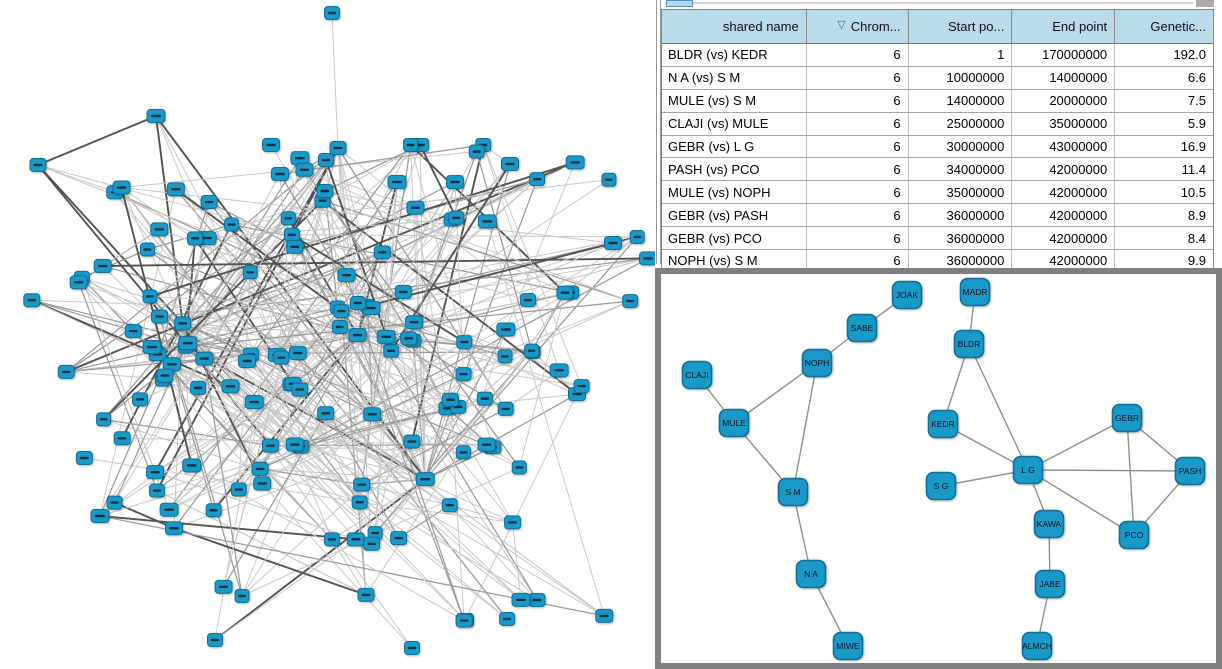 Image resolution: width=1222 pixels, height=669 pixels. I want to click on graph-node-LG: L G, so click(1028, 470).